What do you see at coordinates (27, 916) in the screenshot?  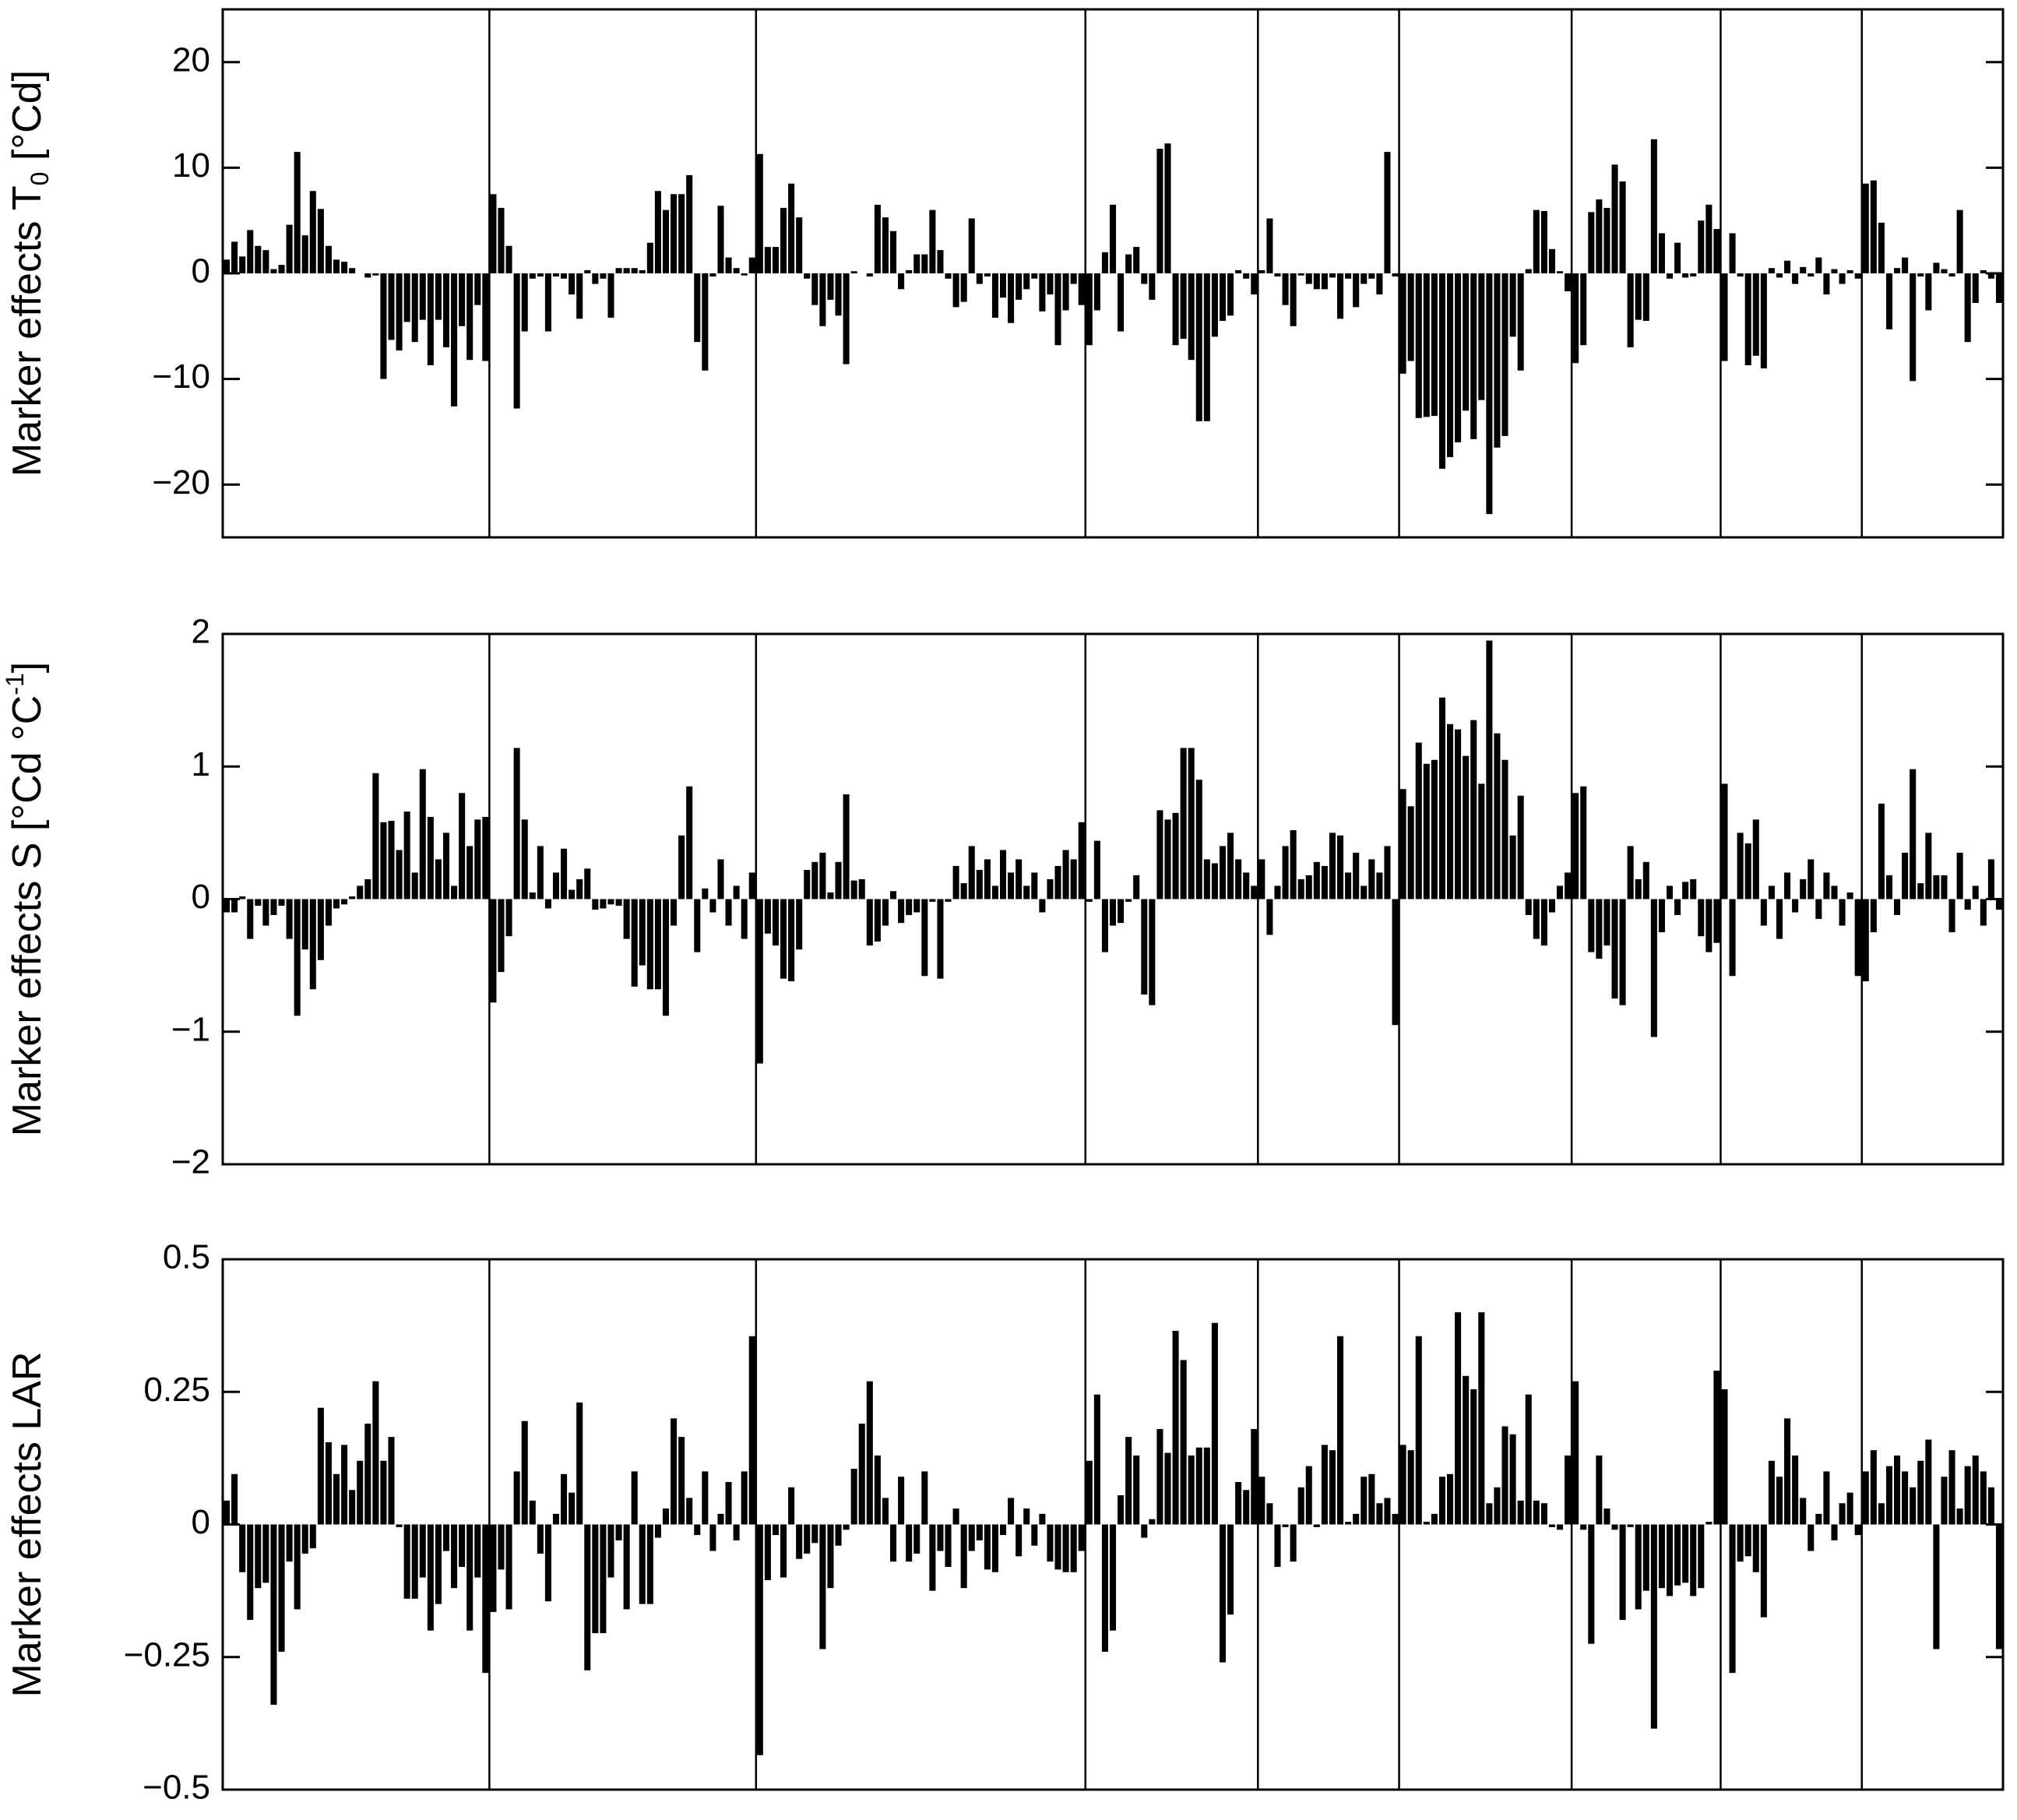 I see `y-axis-label-part: Marker effects S [°Cd °C` at bounding box center [27, 916].